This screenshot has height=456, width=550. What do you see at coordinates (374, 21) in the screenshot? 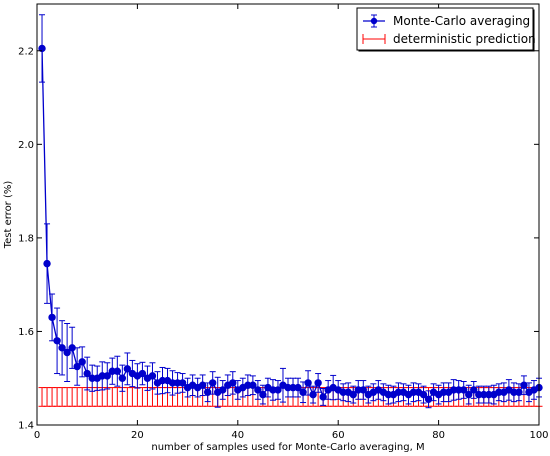
I see `legend-marker` at bounding box center [374, 21].